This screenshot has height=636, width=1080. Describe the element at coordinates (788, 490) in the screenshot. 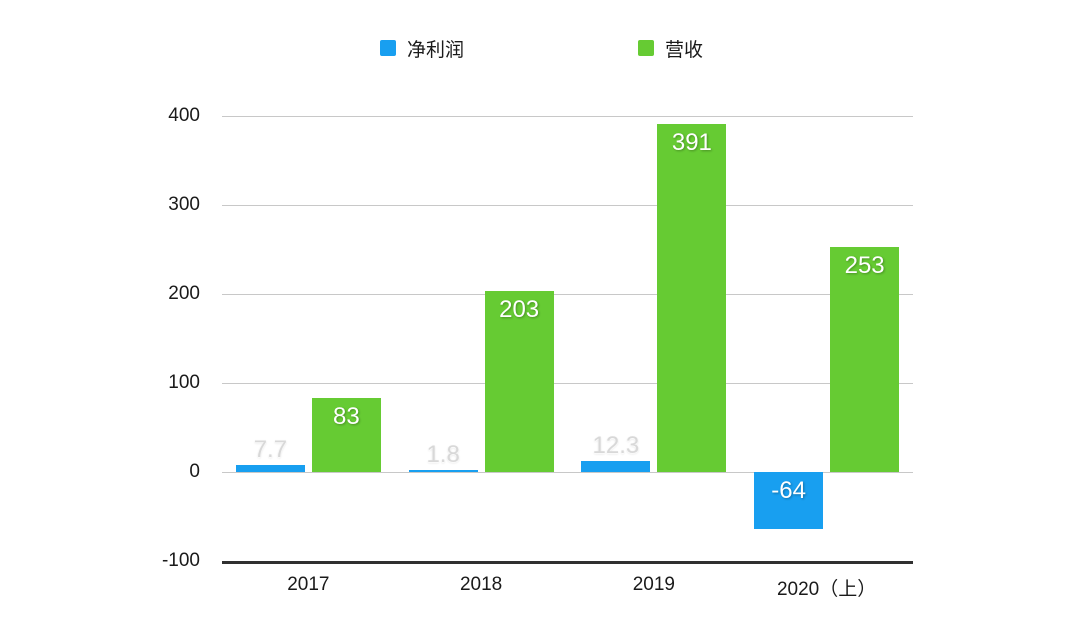

I see `value-label-net-profit-2020（上）: -64` at that location.